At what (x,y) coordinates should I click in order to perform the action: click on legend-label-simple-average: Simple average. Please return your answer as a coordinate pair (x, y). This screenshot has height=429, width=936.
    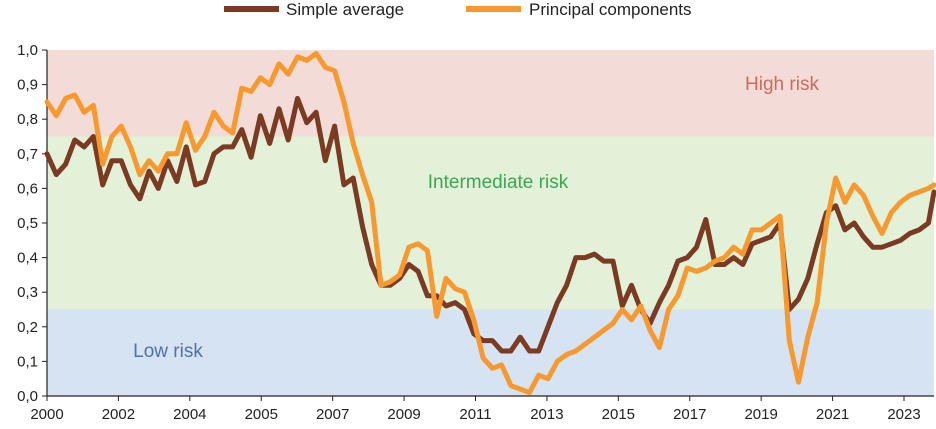
    Looking at the image, I should click on (345, 9).